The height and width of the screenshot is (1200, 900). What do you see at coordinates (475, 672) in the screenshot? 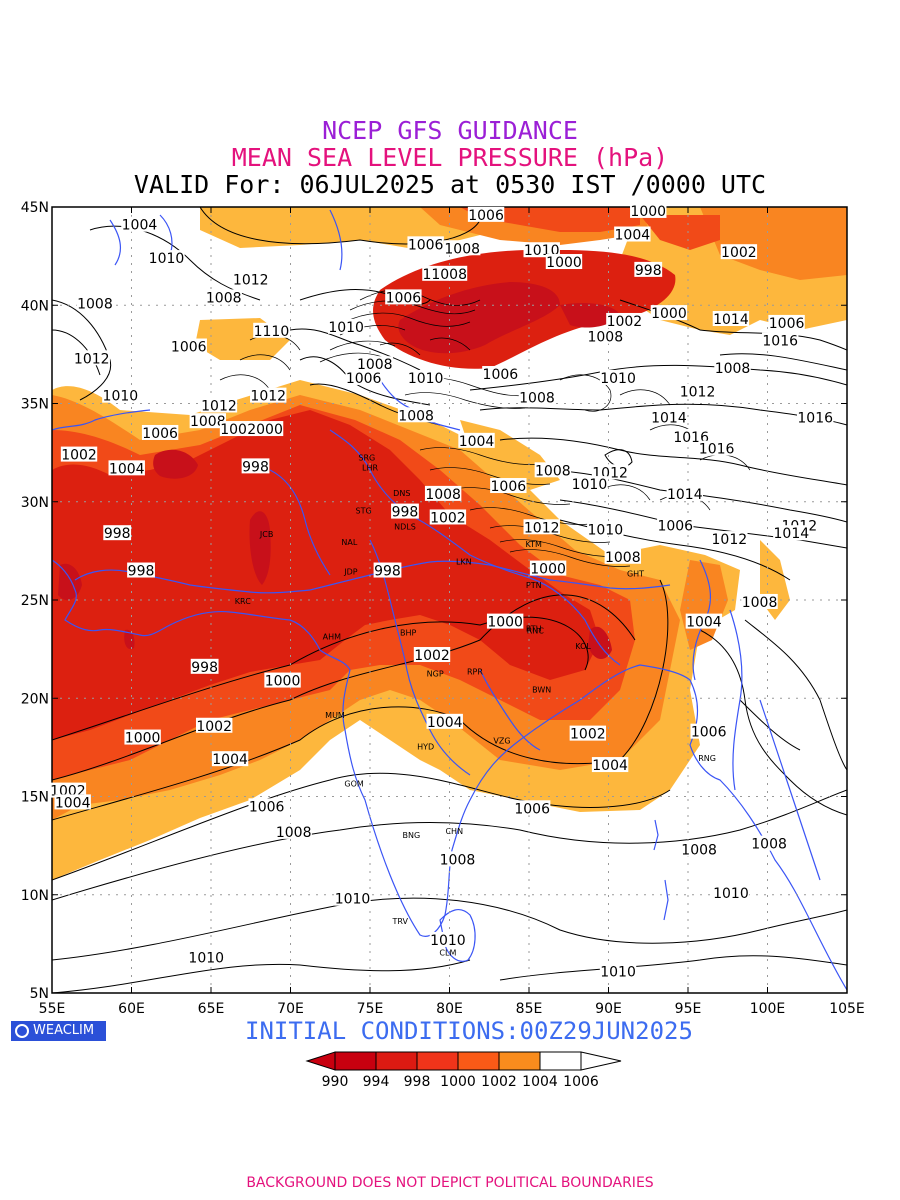
I see `city-label: RPR` at bounding box center [475, 672].